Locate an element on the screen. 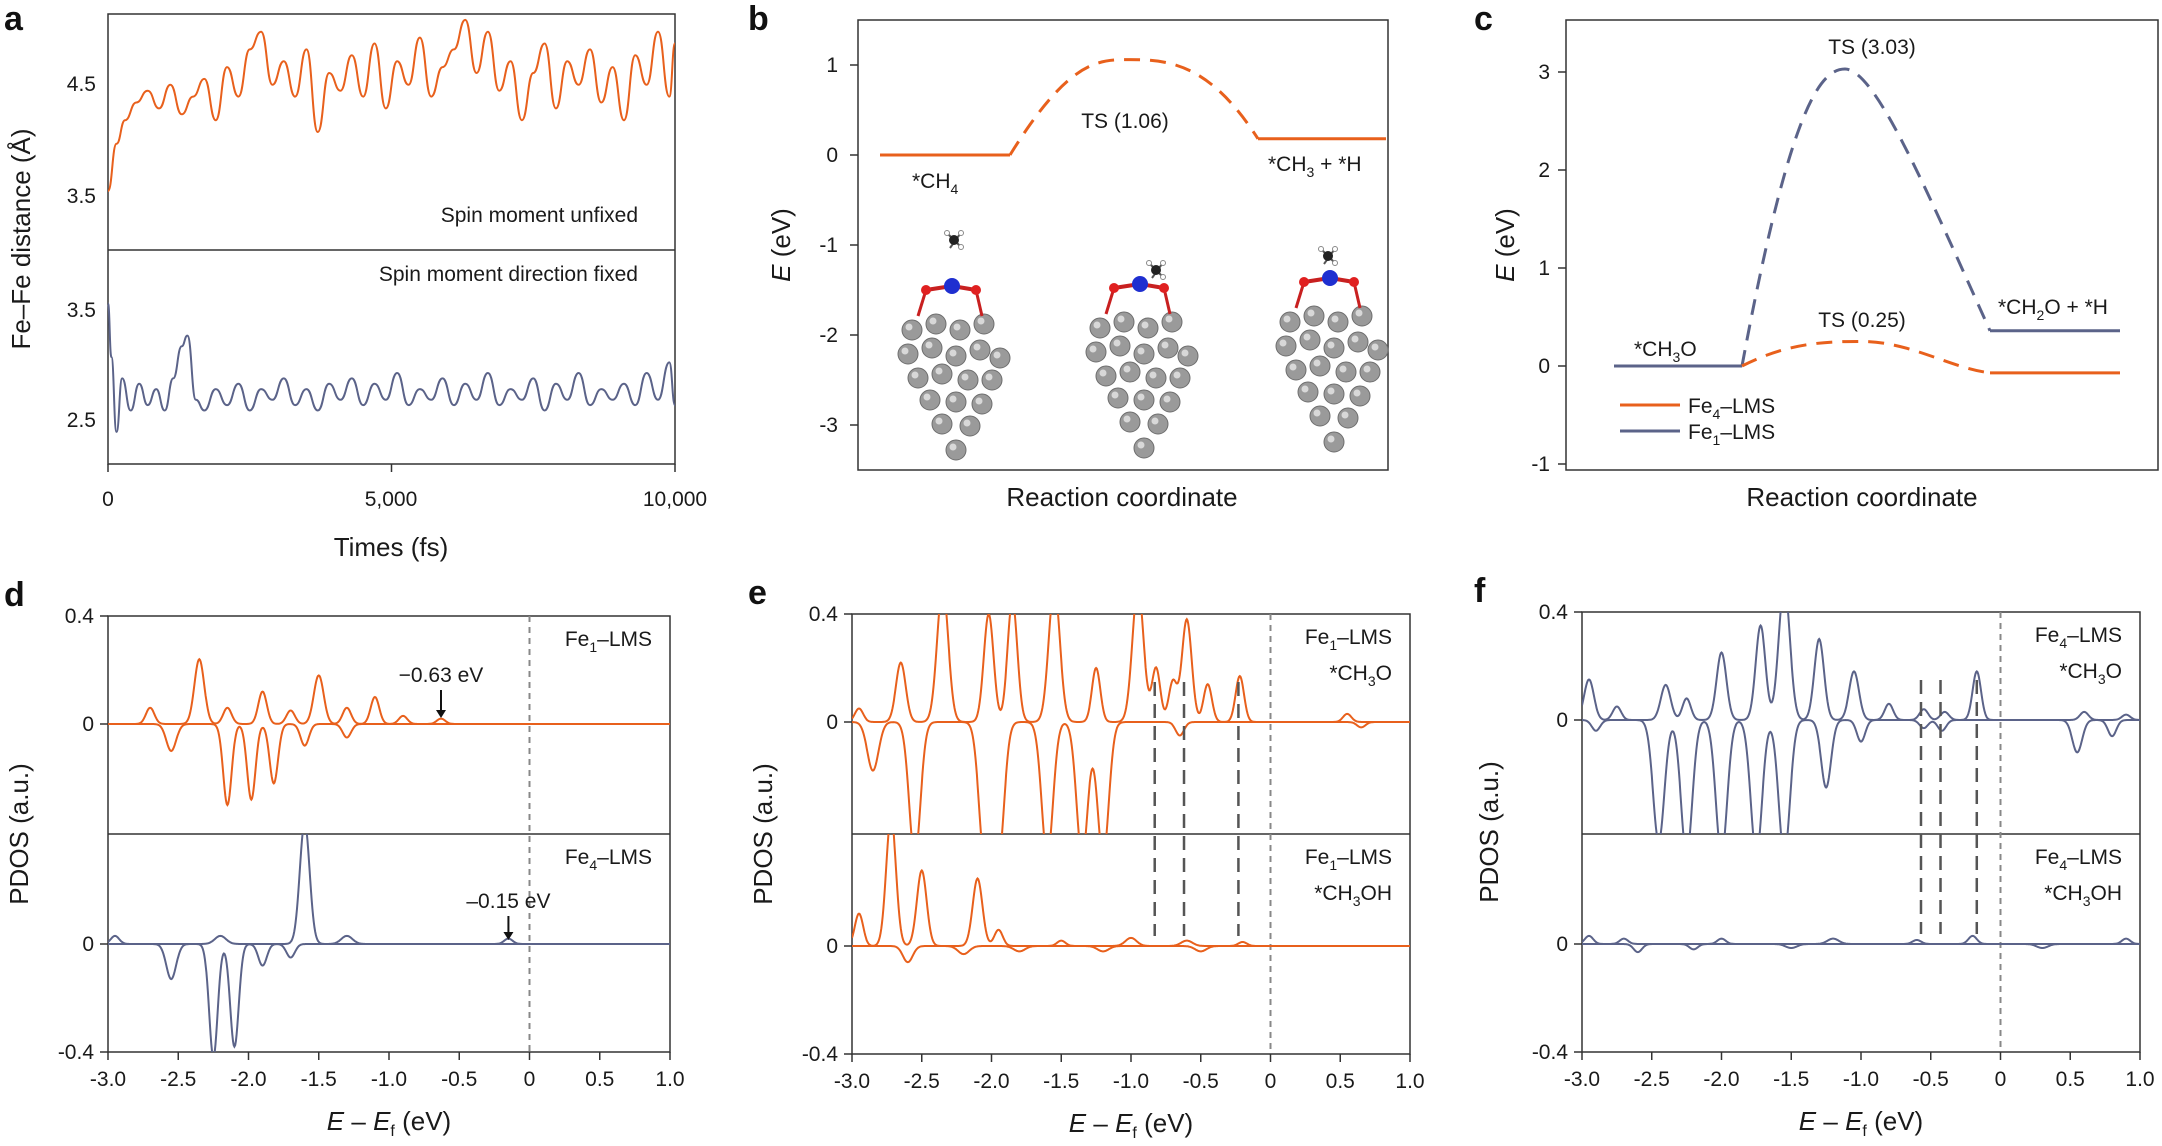  panel-d-xlabel: E – Ef (eV) is located at coordinates (389, 1123).